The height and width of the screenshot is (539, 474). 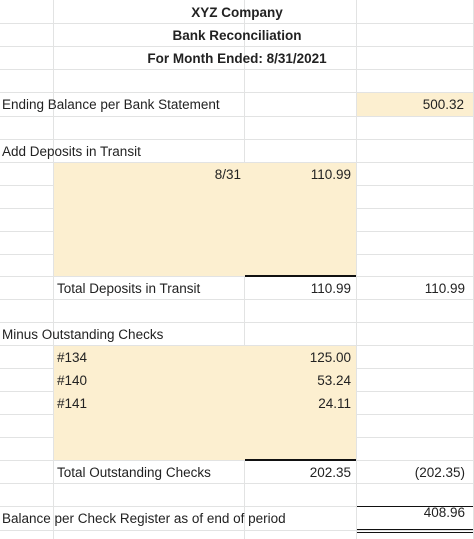 I want to click on final-balance-value: 408.96, so click(x=444, y=512).